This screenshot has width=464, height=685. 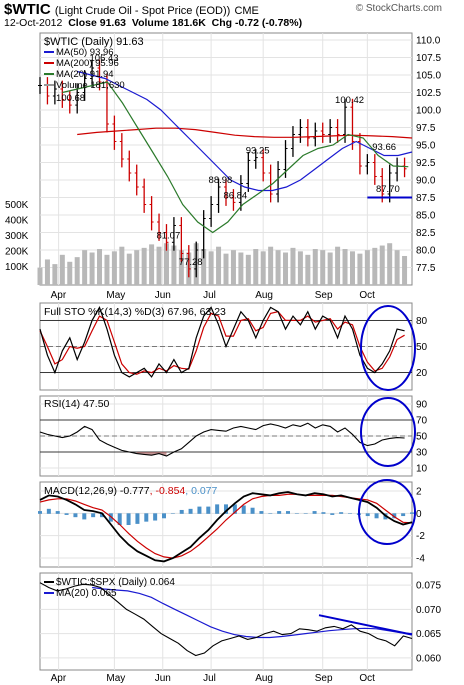 What do you see at coordinates (422, 405) in the screenshot?
I see `rsi-y-tick-label: 90` at bounding box center [422, 405].